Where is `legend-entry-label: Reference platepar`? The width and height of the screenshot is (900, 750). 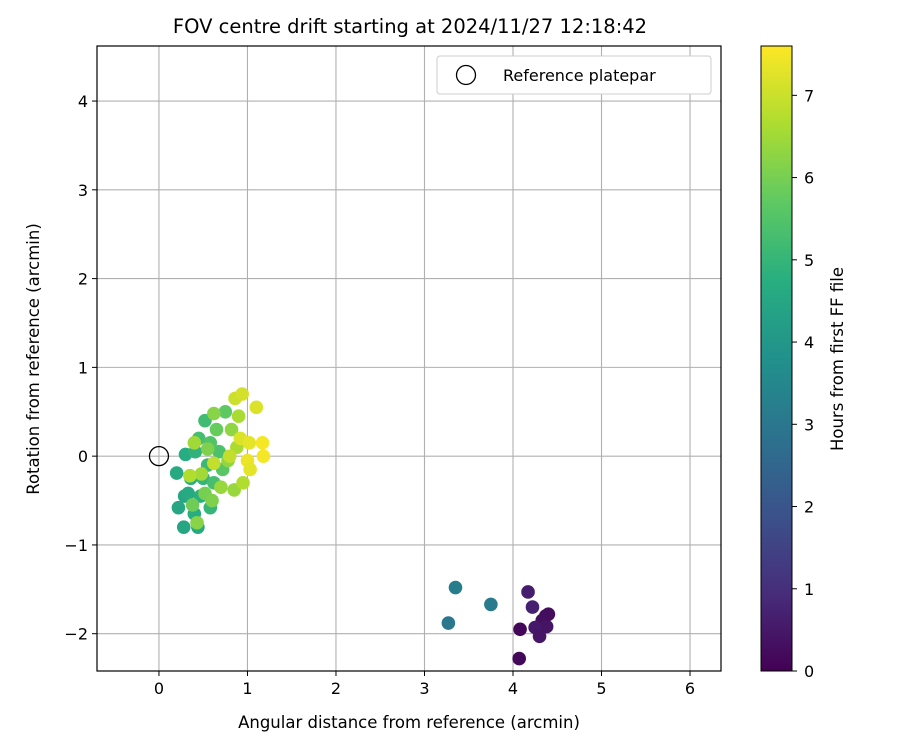
legend-entry-label: Reference platepar is located at coordinates (579, 75).